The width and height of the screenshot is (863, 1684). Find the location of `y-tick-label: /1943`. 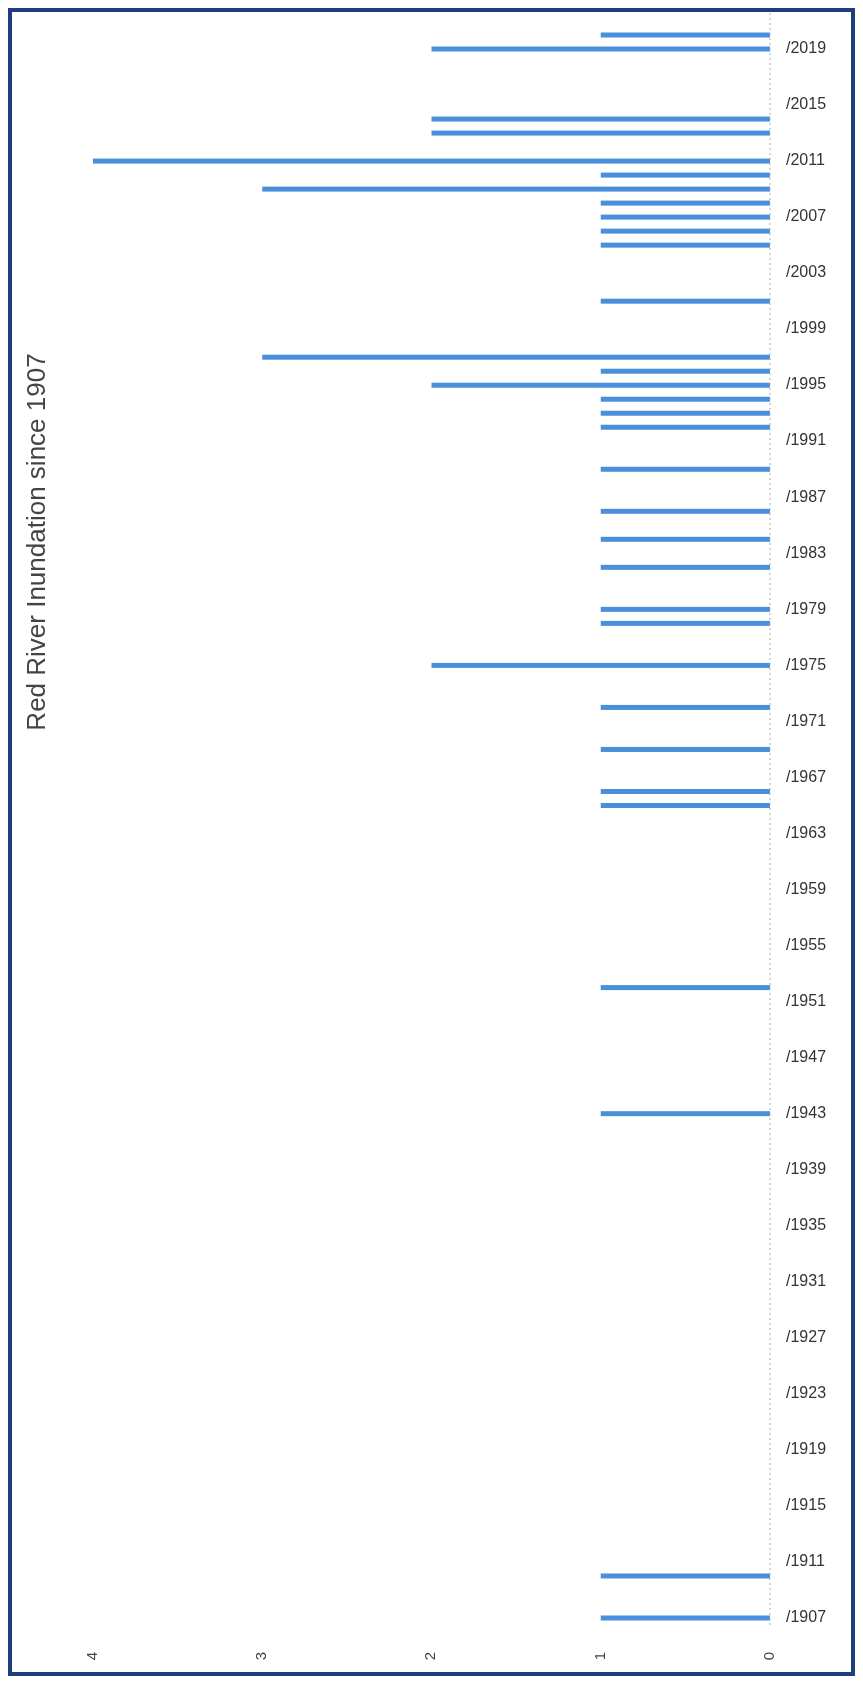

y-tick-label: /1943 is located at coordinates (806, 1112).